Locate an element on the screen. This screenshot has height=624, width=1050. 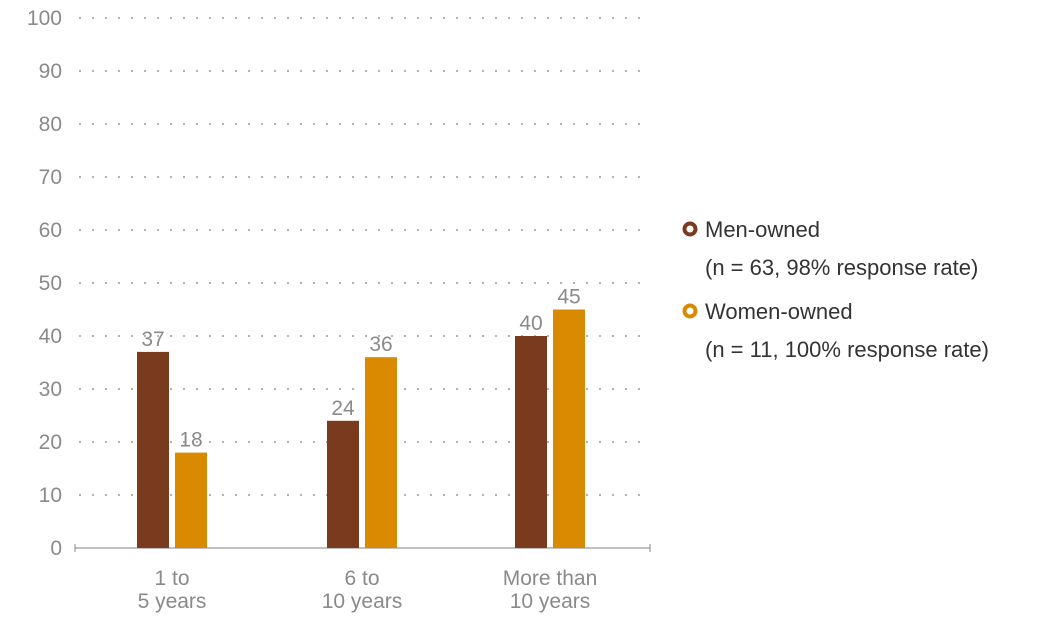
y-tick-label: 60 is located at coordinates (50, 230).